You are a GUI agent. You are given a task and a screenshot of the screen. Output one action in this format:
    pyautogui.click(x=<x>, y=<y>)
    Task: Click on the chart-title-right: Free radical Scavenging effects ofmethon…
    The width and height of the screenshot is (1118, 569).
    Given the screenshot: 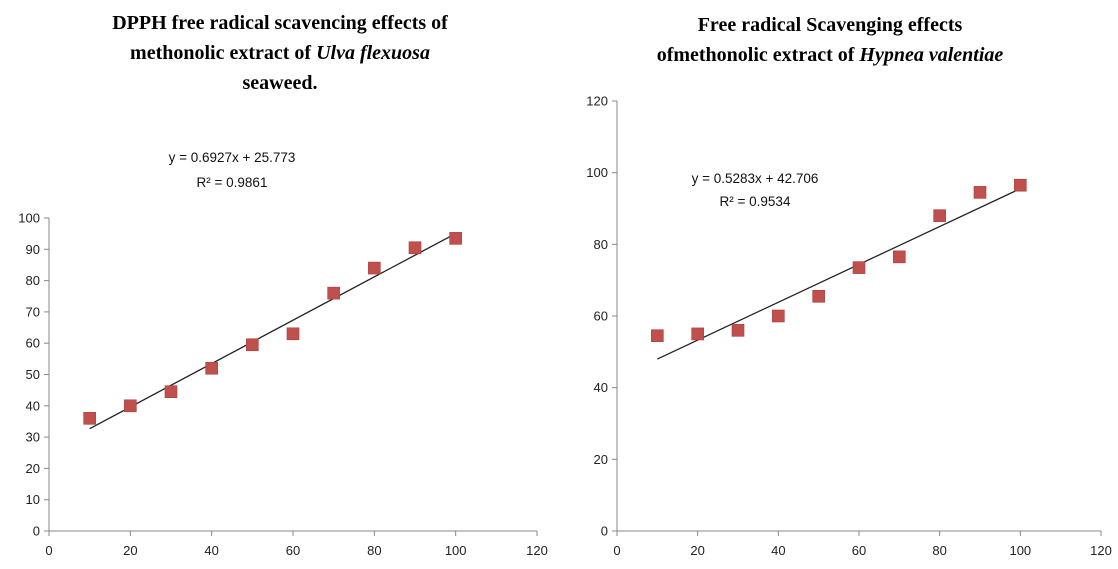 What is the action you would take?
    pyautogui.click(x=830, y=40)
    